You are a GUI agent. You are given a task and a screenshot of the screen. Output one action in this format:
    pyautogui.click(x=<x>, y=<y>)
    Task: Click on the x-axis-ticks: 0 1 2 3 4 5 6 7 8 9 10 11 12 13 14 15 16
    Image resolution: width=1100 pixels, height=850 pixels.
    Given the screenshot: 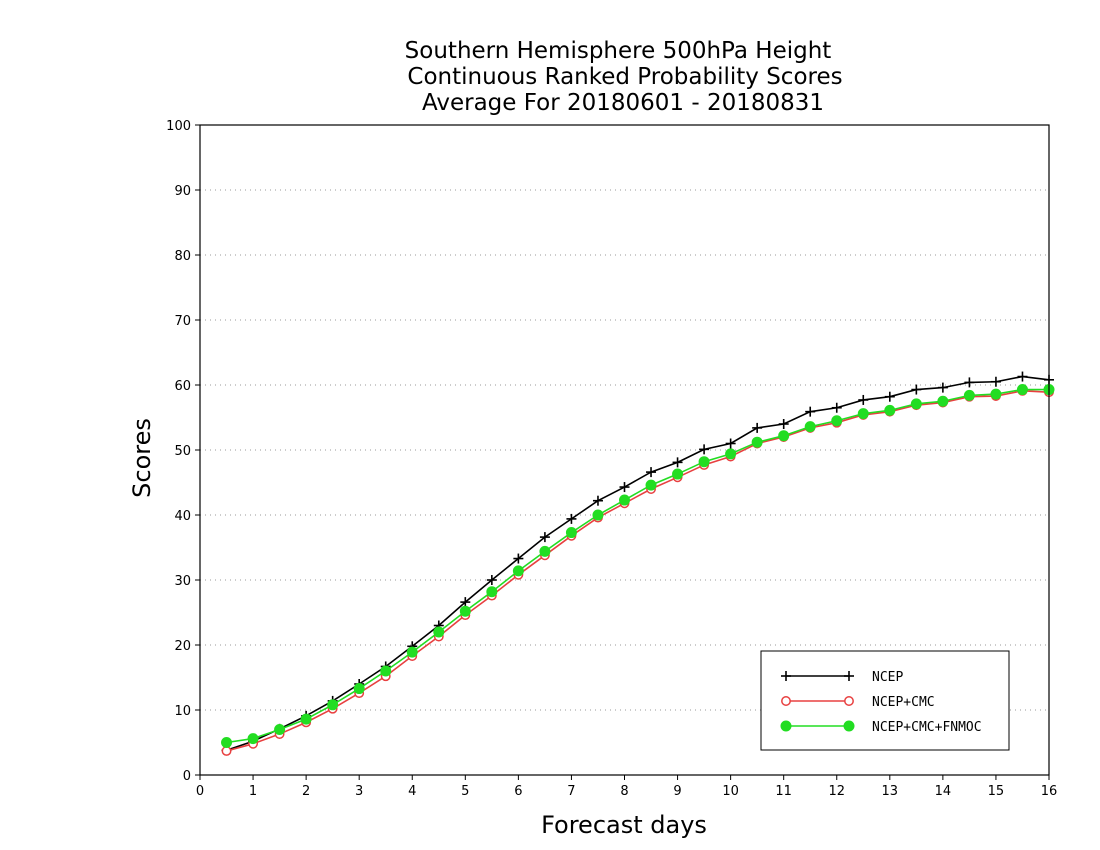 What is the action you would take?
    pyautogui.click(x=626, y=787)
    